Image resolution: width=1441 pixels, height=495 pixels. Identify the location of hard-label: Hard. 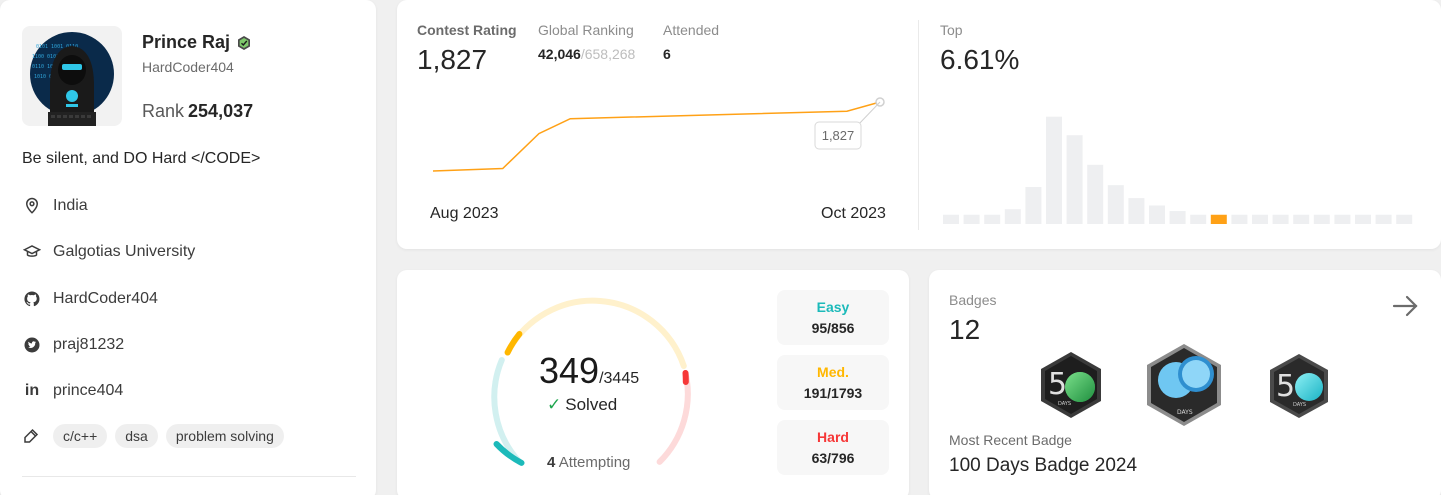
(833, 437).